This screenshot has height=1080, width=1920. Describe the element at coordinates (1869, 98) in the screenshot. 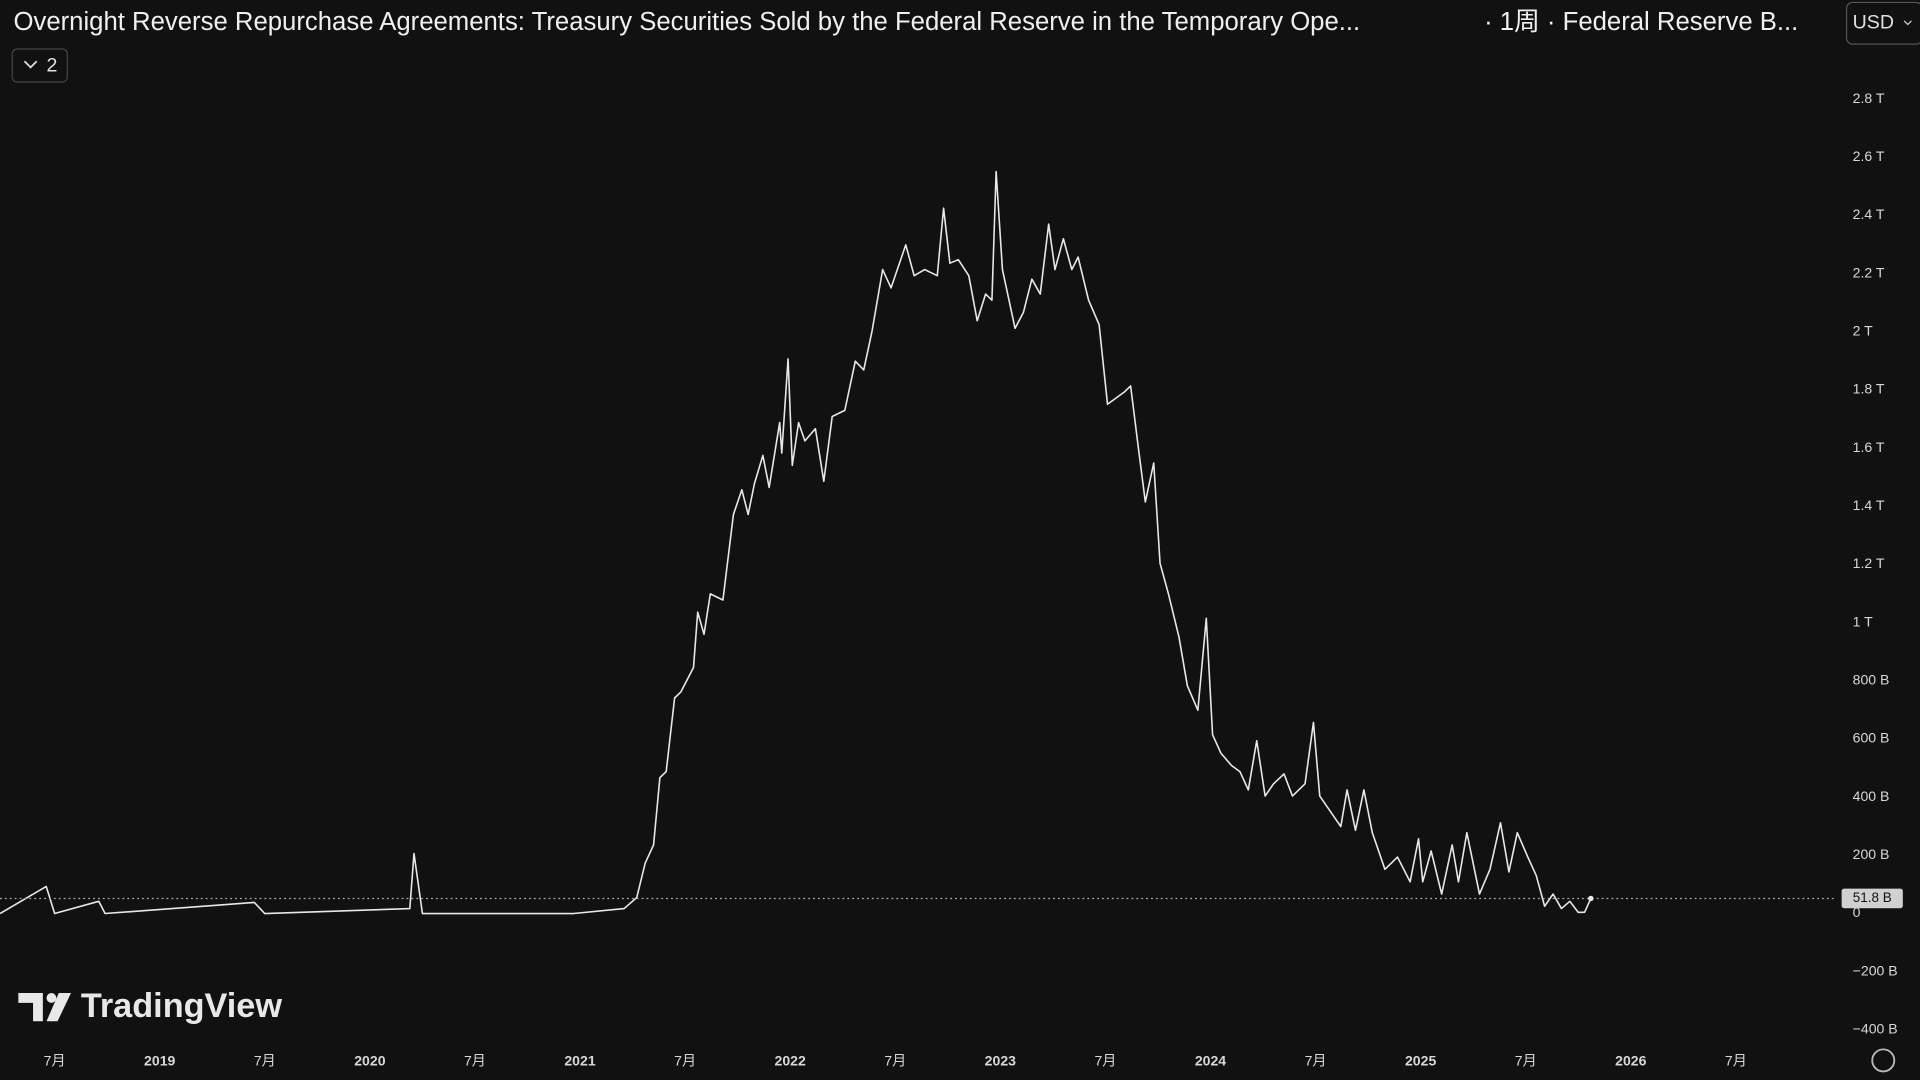

I see `y-tick-label: 2.8 T` at that location.